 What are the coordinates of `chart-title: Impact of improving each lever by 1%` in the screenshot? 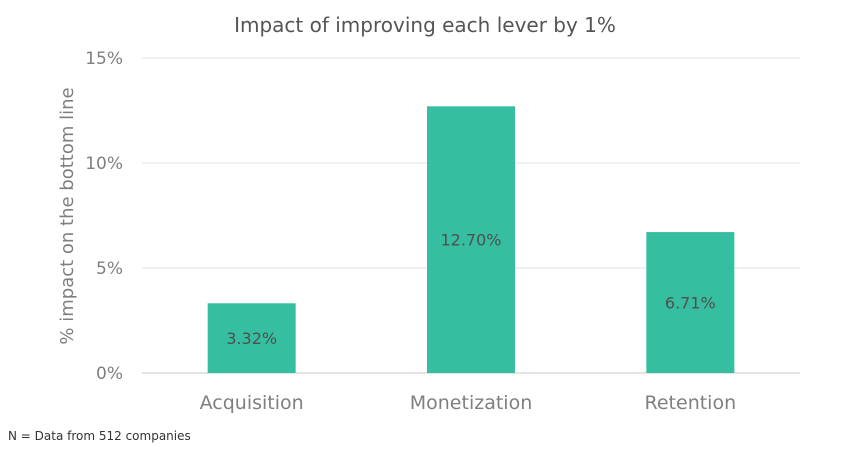 It's located at (425, 25).